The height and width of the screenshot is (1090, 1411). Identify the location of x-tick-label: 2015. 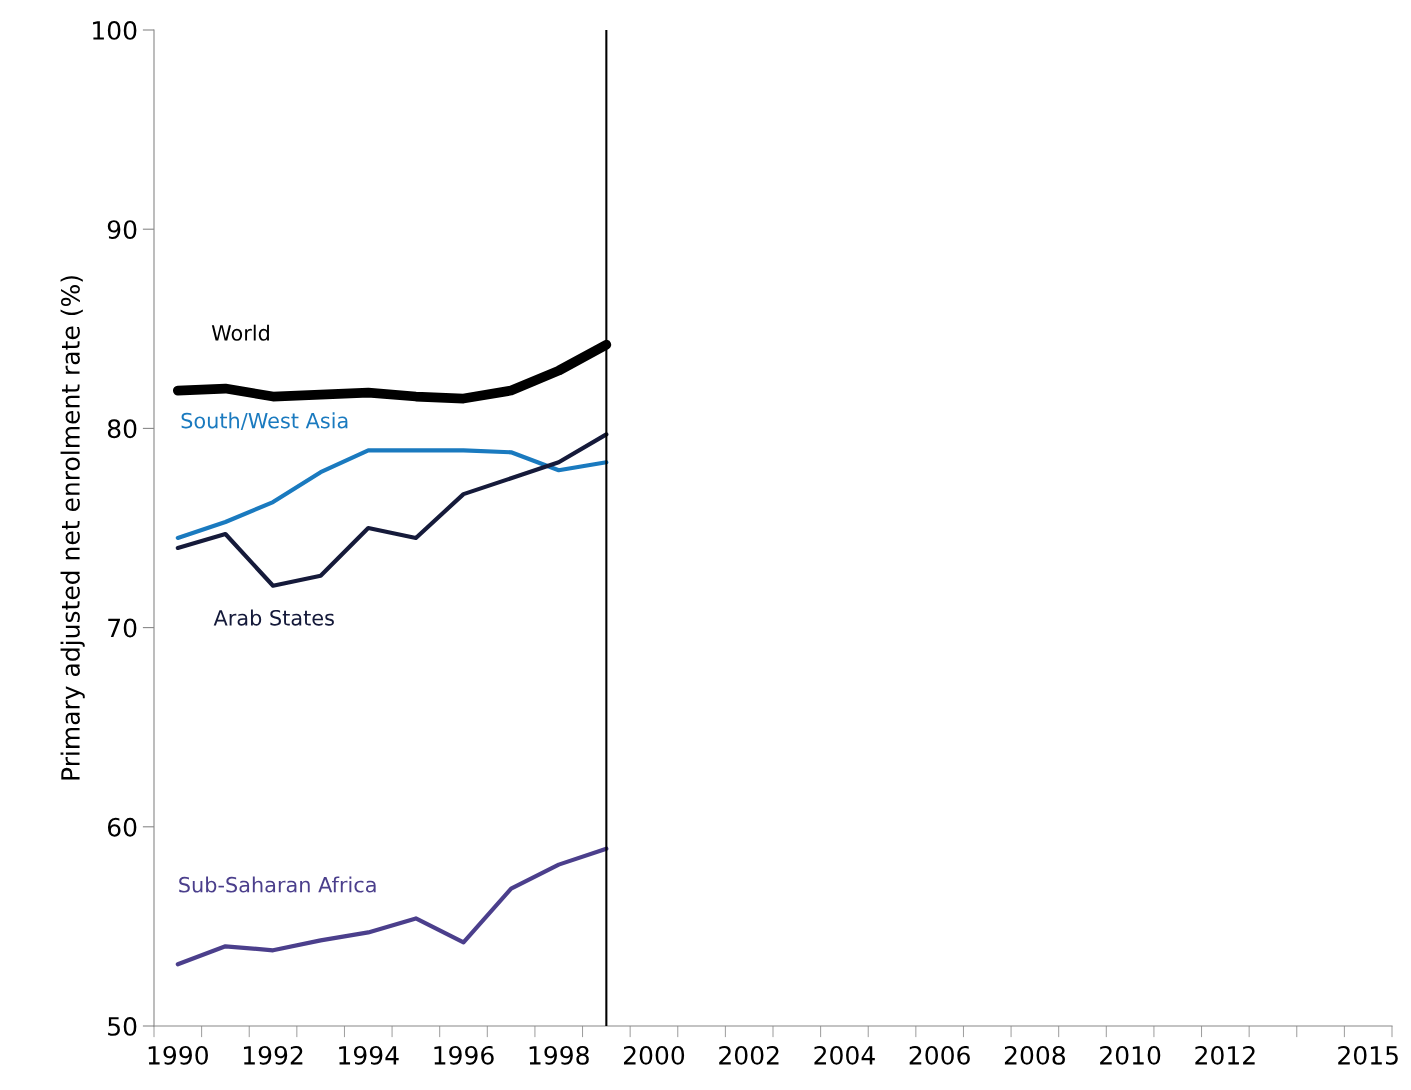
(1368, 1055).